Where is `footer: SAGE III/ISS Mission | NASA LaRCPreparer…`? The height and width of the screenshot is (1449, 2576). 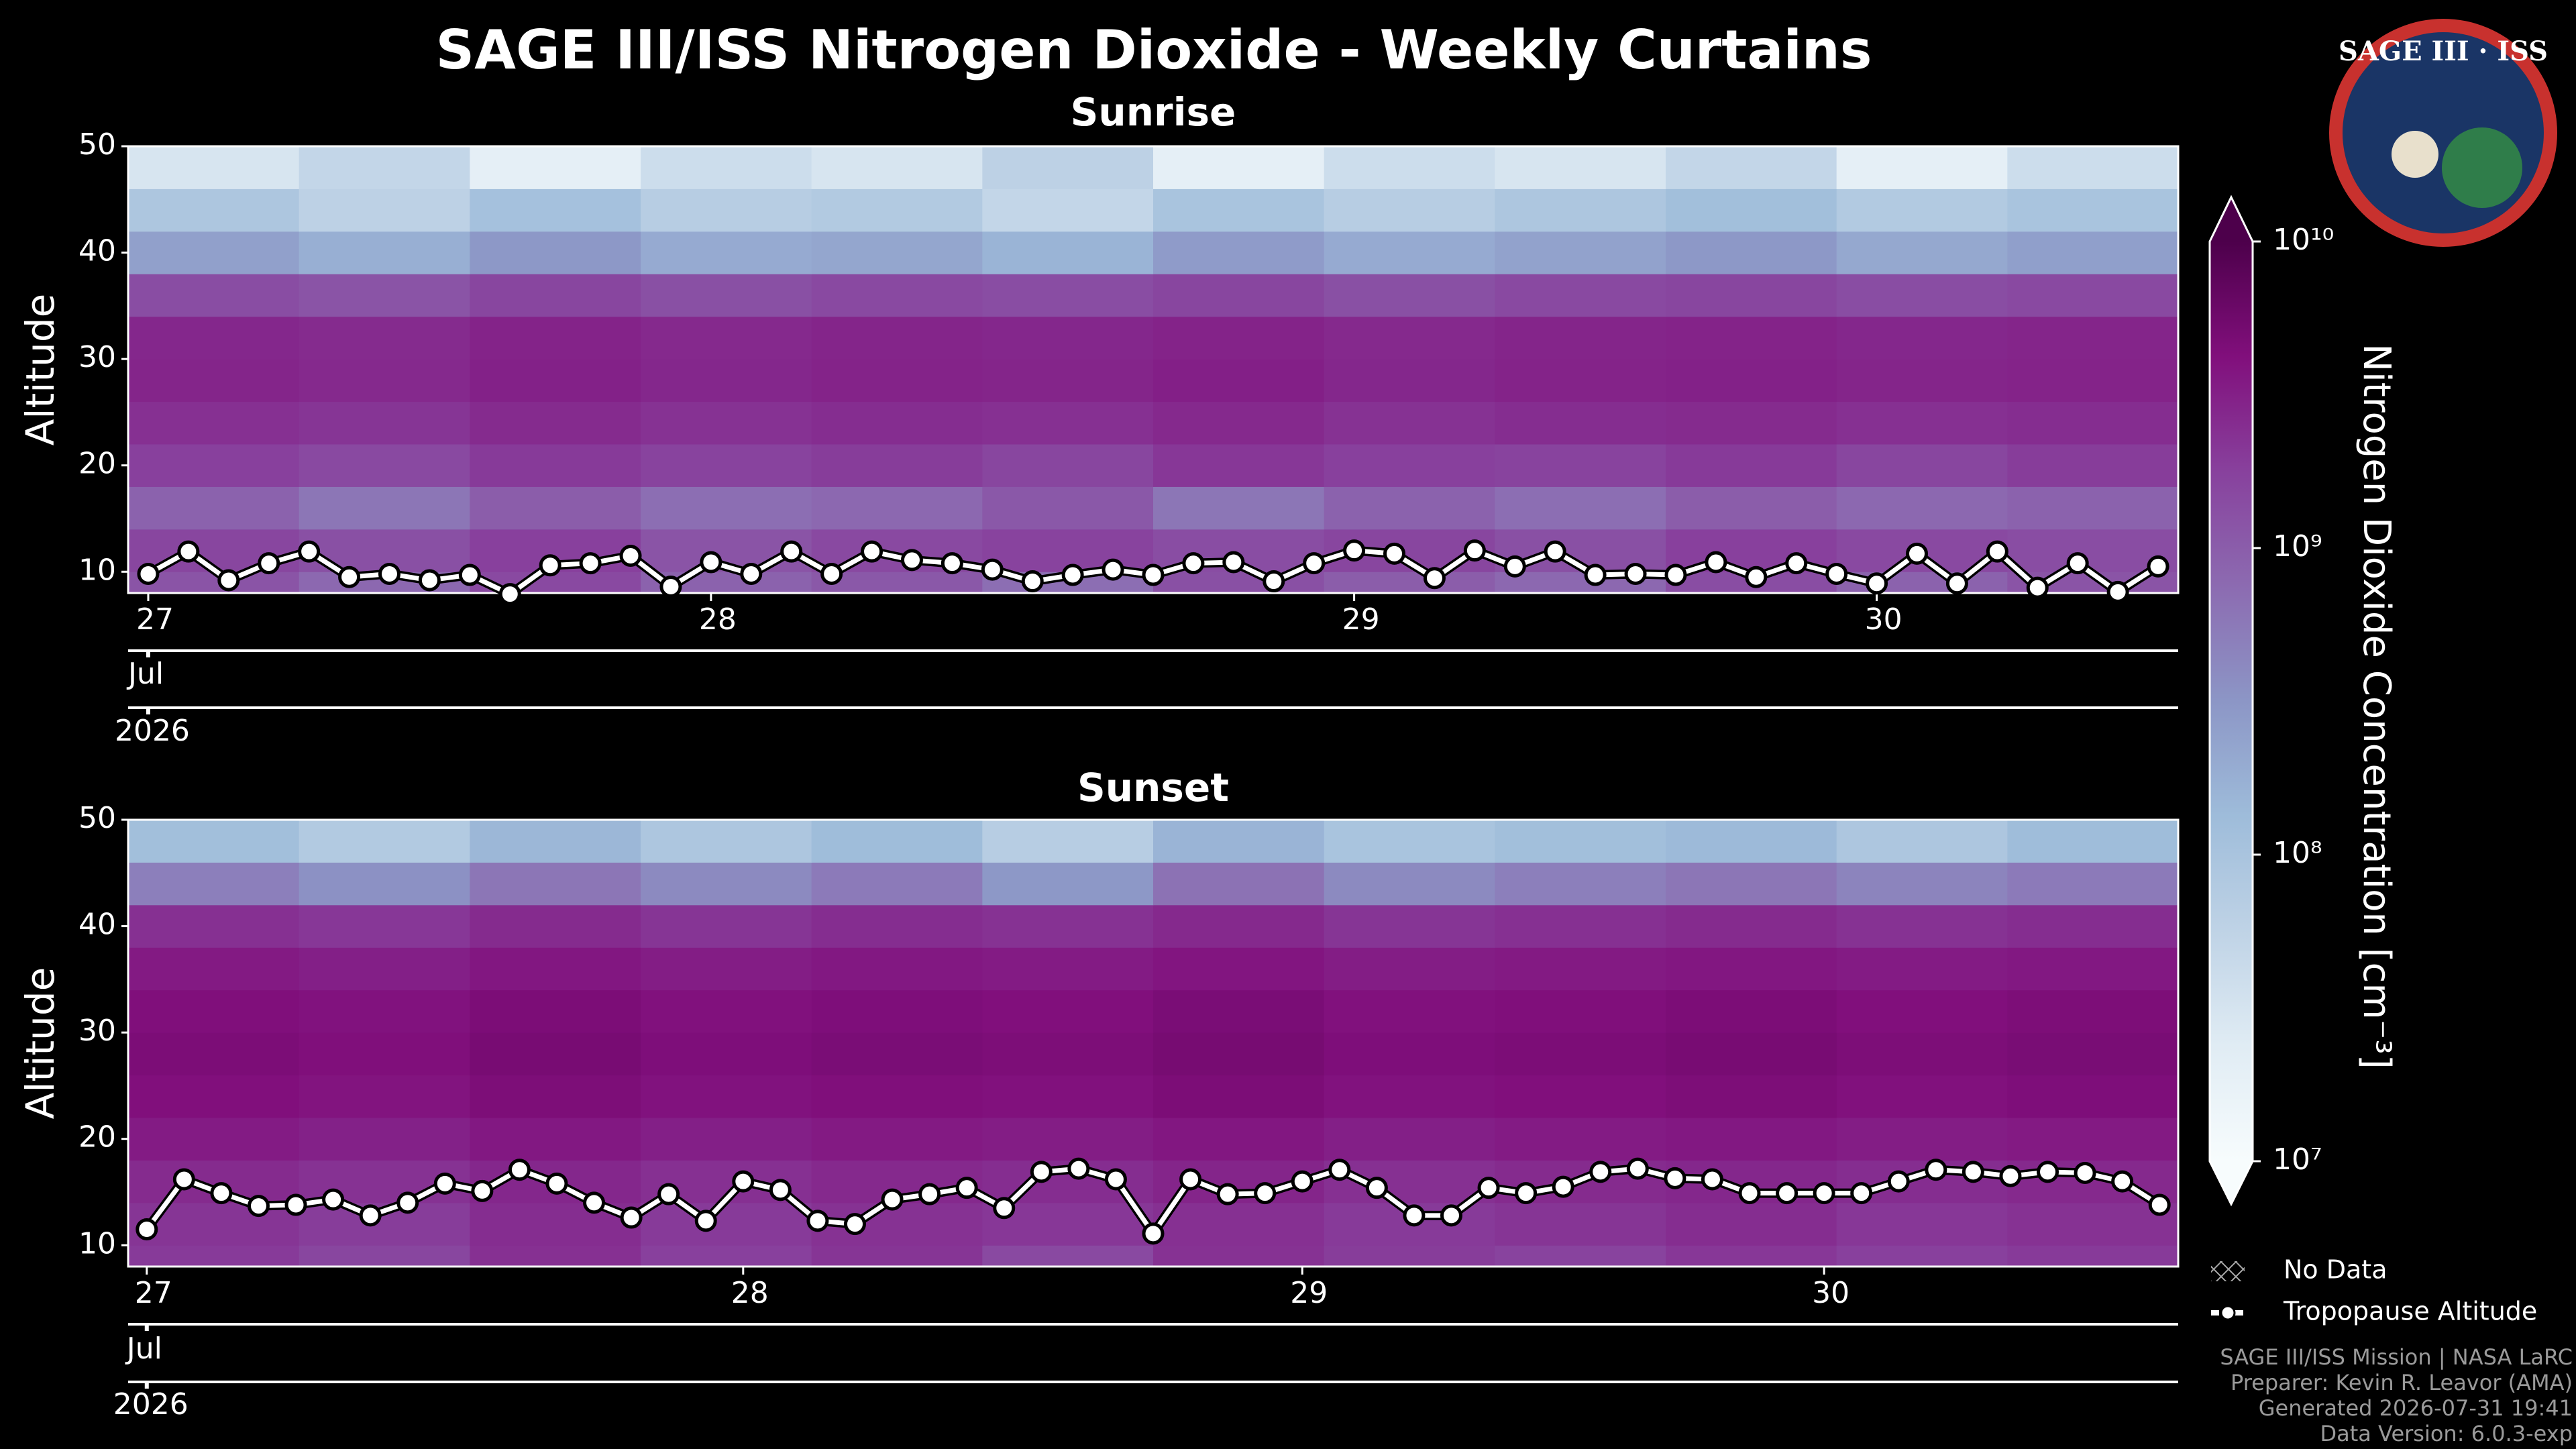
footer: SAGE III/ISS Mission | NASA LaRCPreparer… is located at coordinates (2396, 1395).